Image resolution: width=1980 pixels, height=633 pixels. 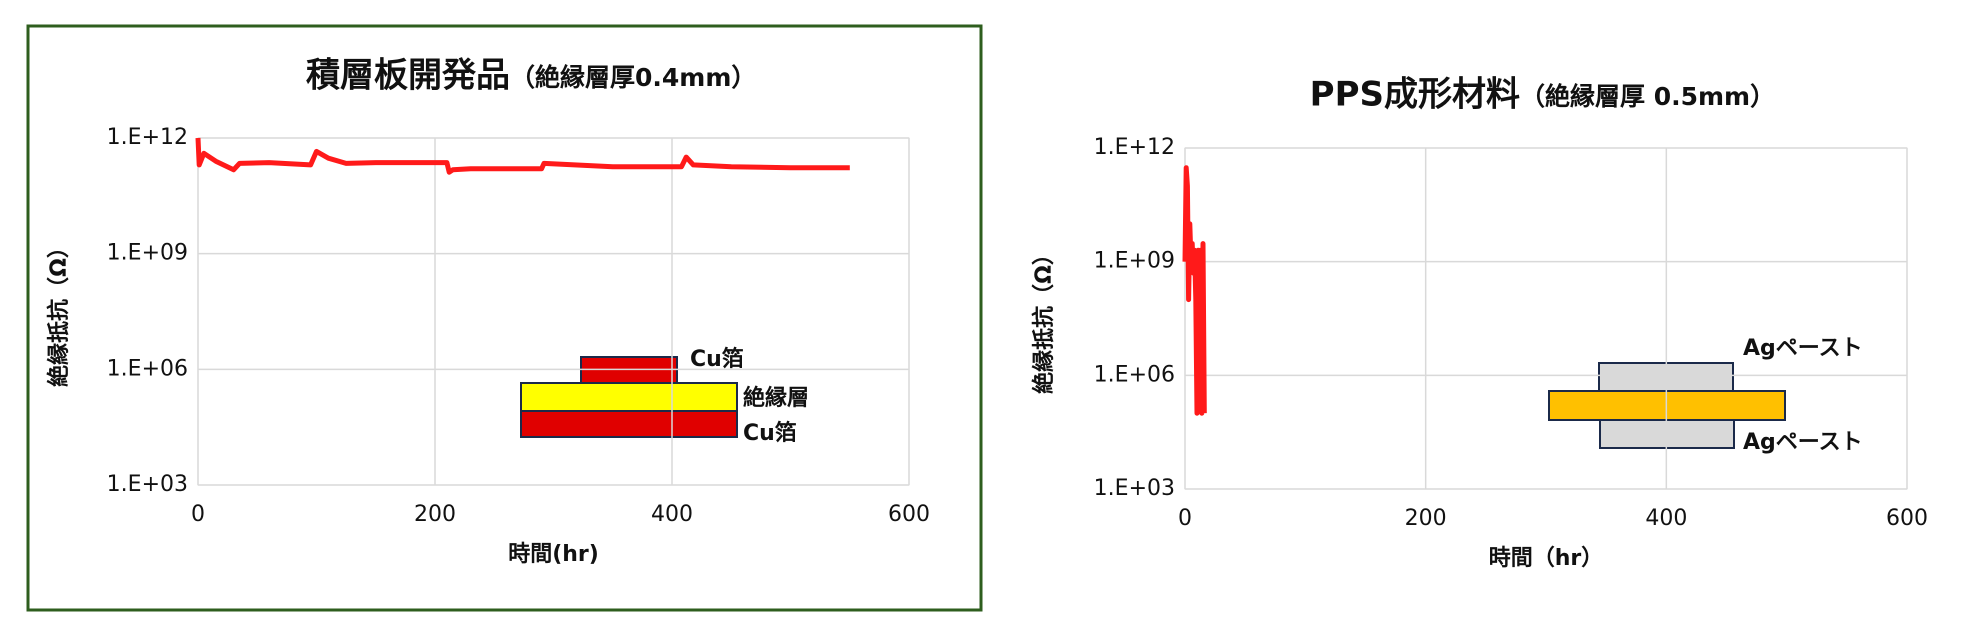 What do you see at coordinates (1647, 96) in the screenshot?
I see `chart-subtitle: （絶縁層厚 0.5mm）` at bounding box center [1647, 96].